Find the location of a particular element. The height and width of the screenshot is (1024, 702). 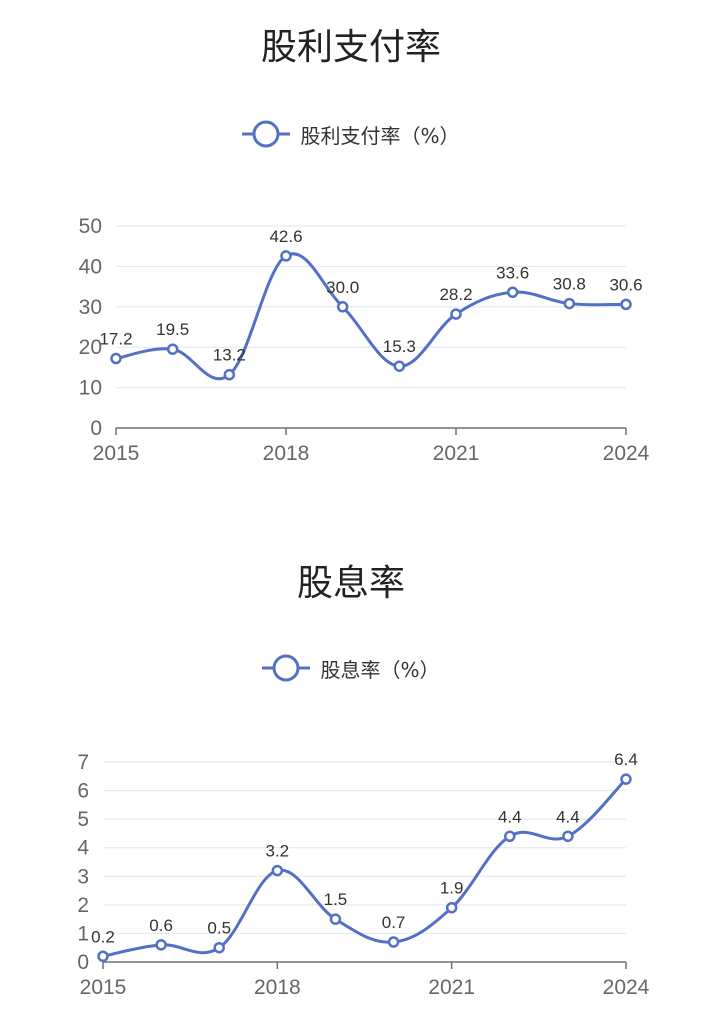

y-tick-label: 3 is located at coordinates (83, 876).